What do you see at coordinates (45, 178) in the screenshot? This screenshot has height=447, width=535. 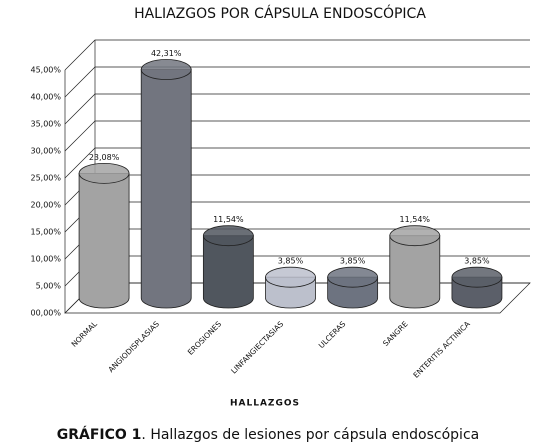 I see `y-tick-label: 25,00%` at bounding box center [45, 178].